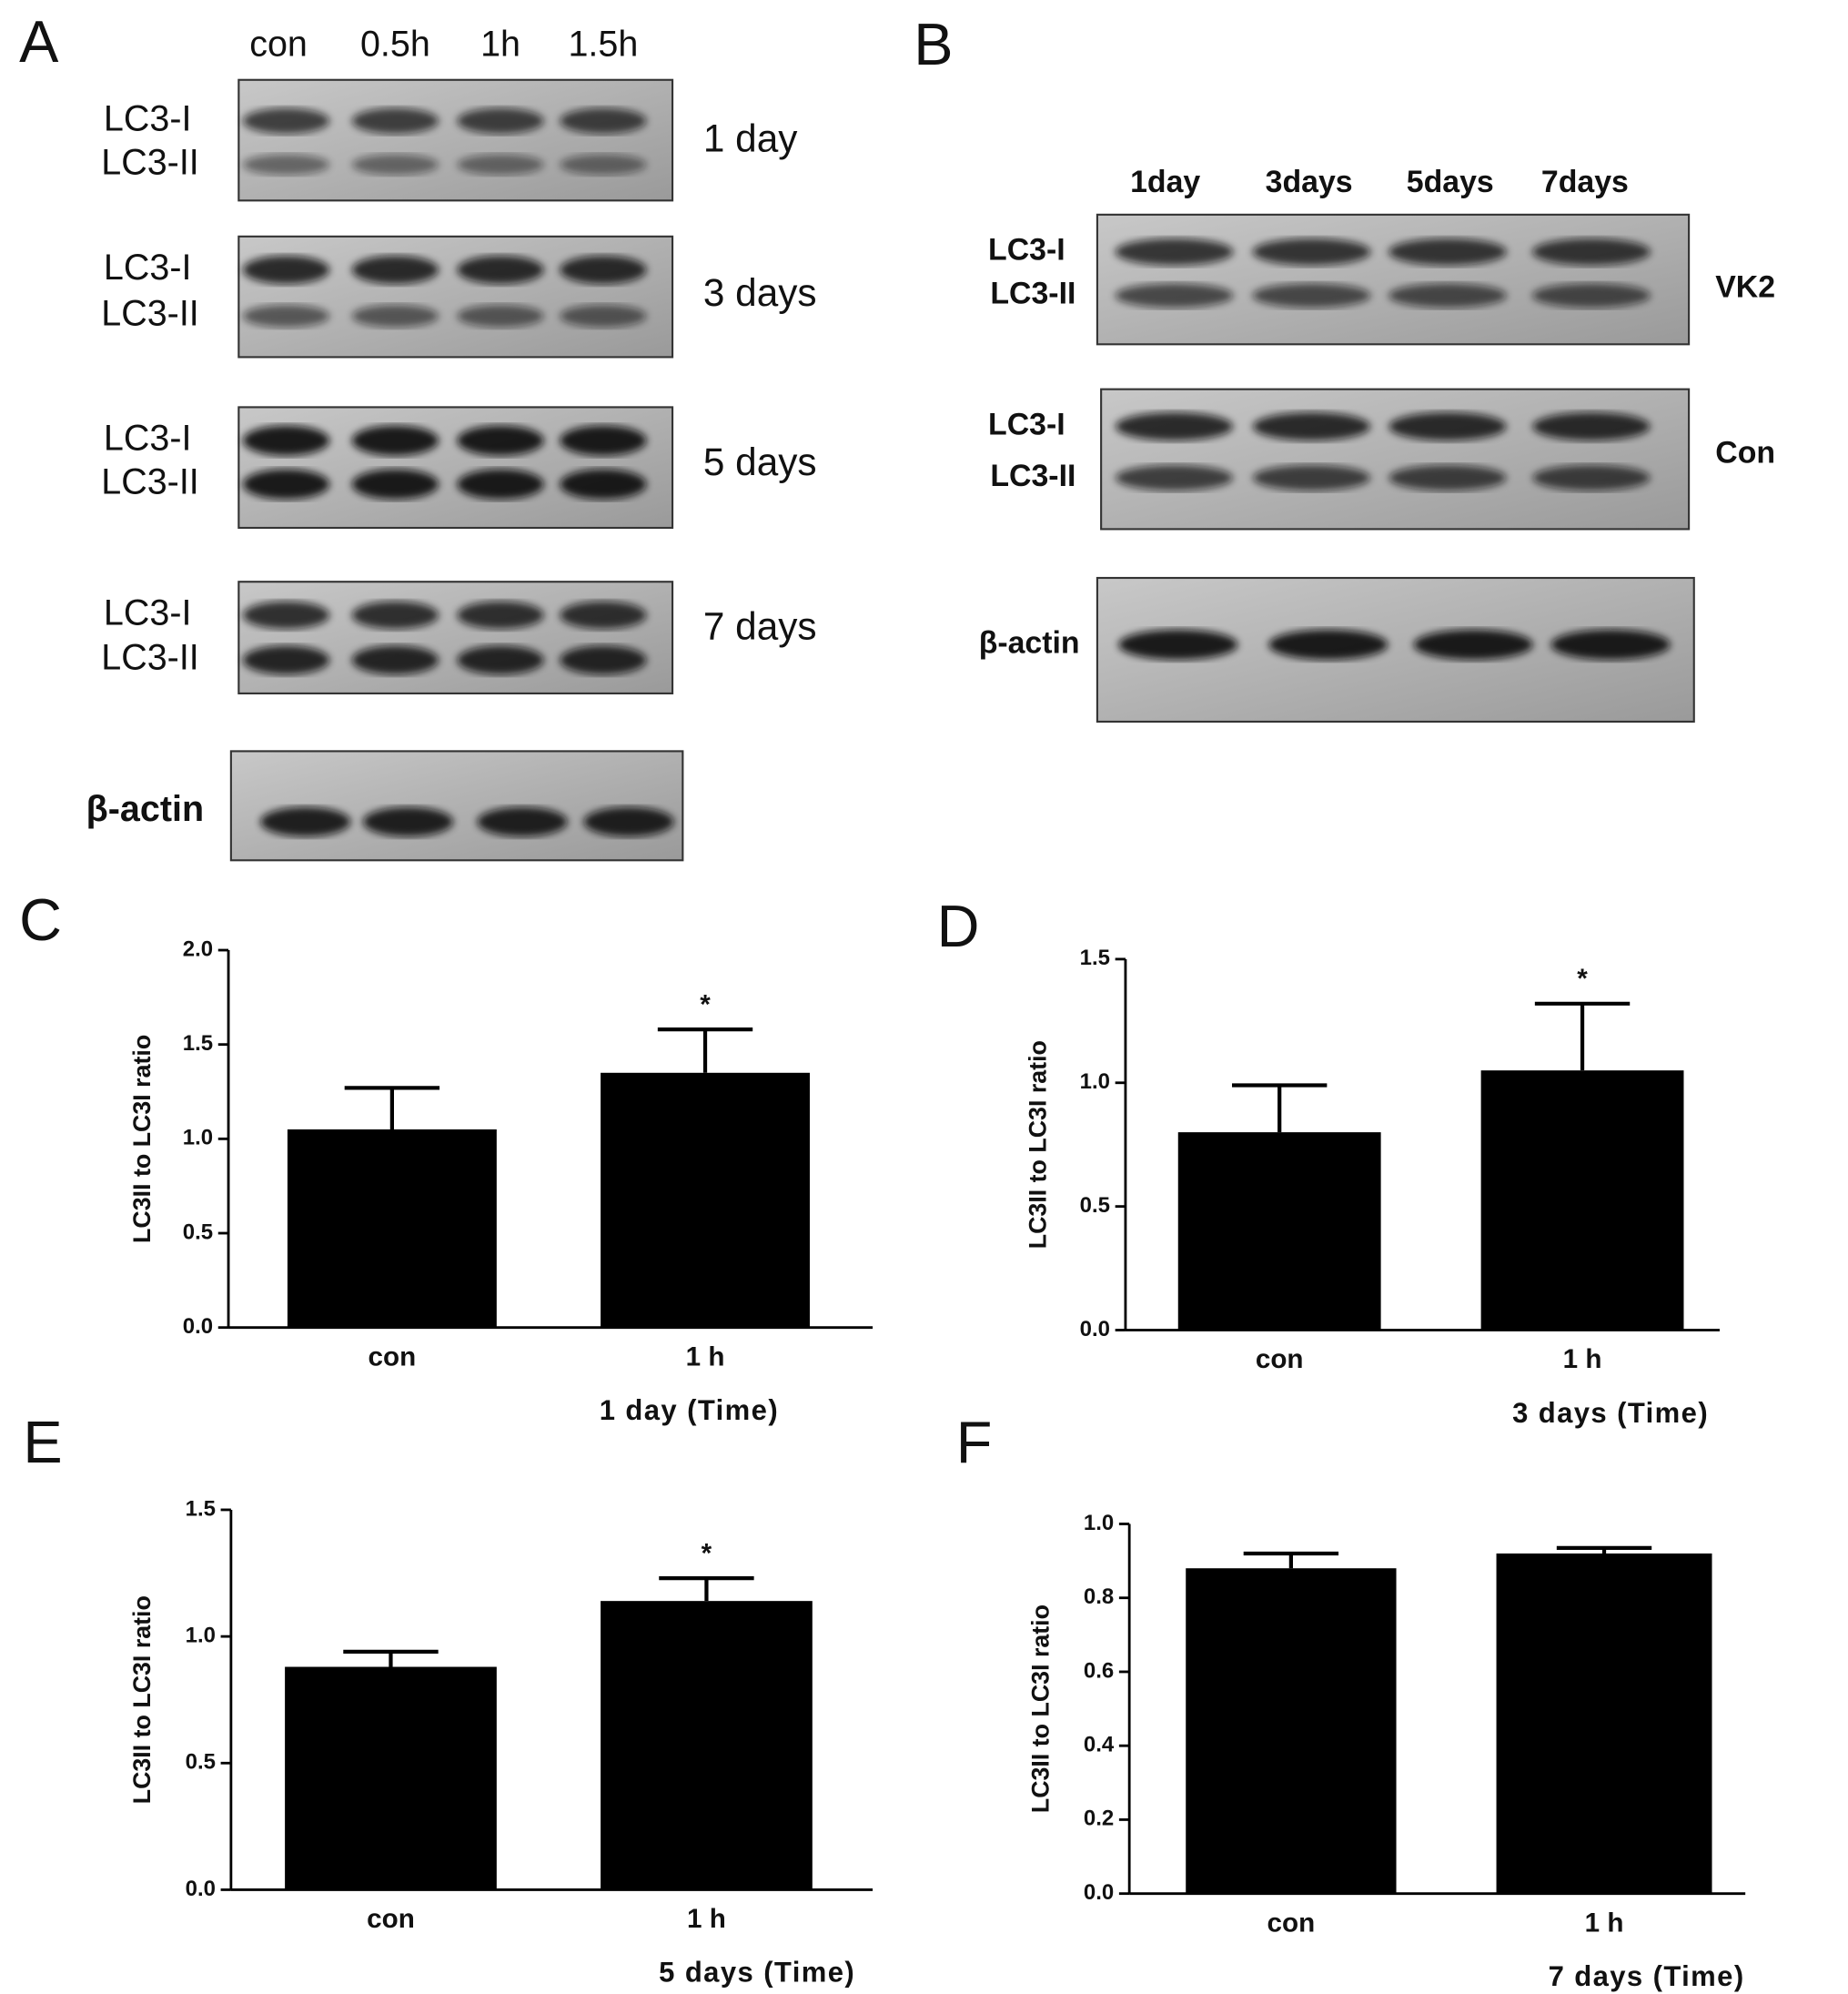 Image resolution: width=1848 pixels, height=1994 pixels. I want to click on x-axis-title: 3 days (Time), so click(1610, 1413).